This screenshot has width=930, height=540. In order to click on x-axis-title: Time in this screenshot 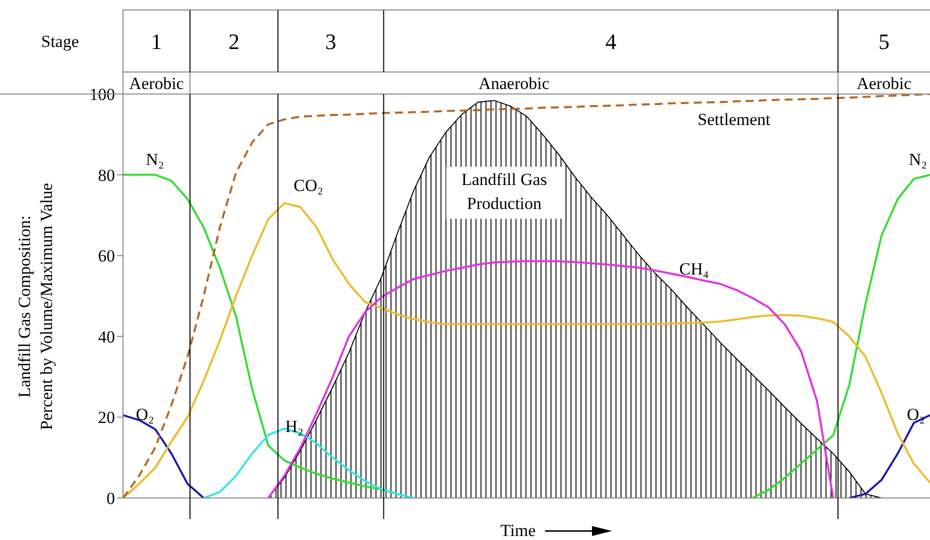, I will do `click(518, 530)`.